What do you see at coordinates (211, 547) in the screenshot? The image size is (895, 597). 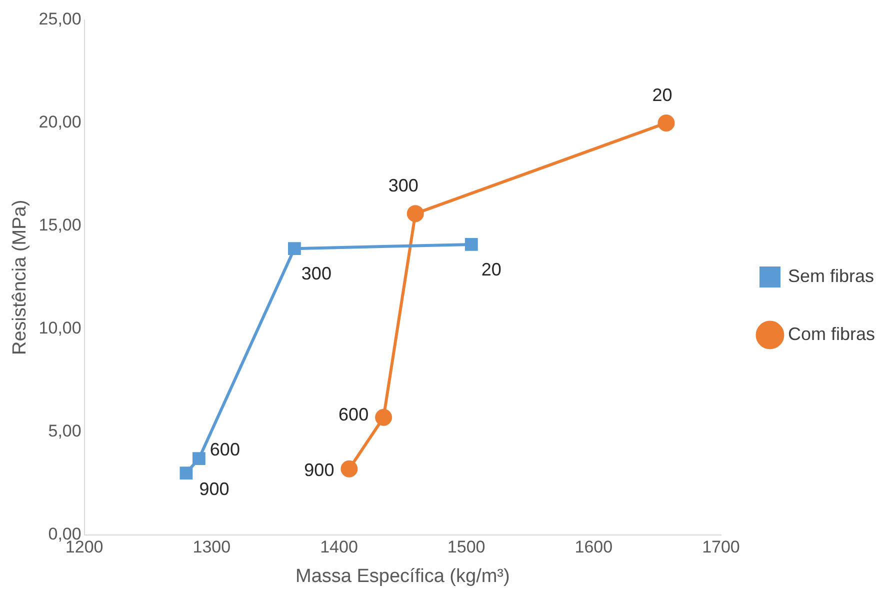 I see `x-tick-label: 1300` at bounding box center [211, 547].